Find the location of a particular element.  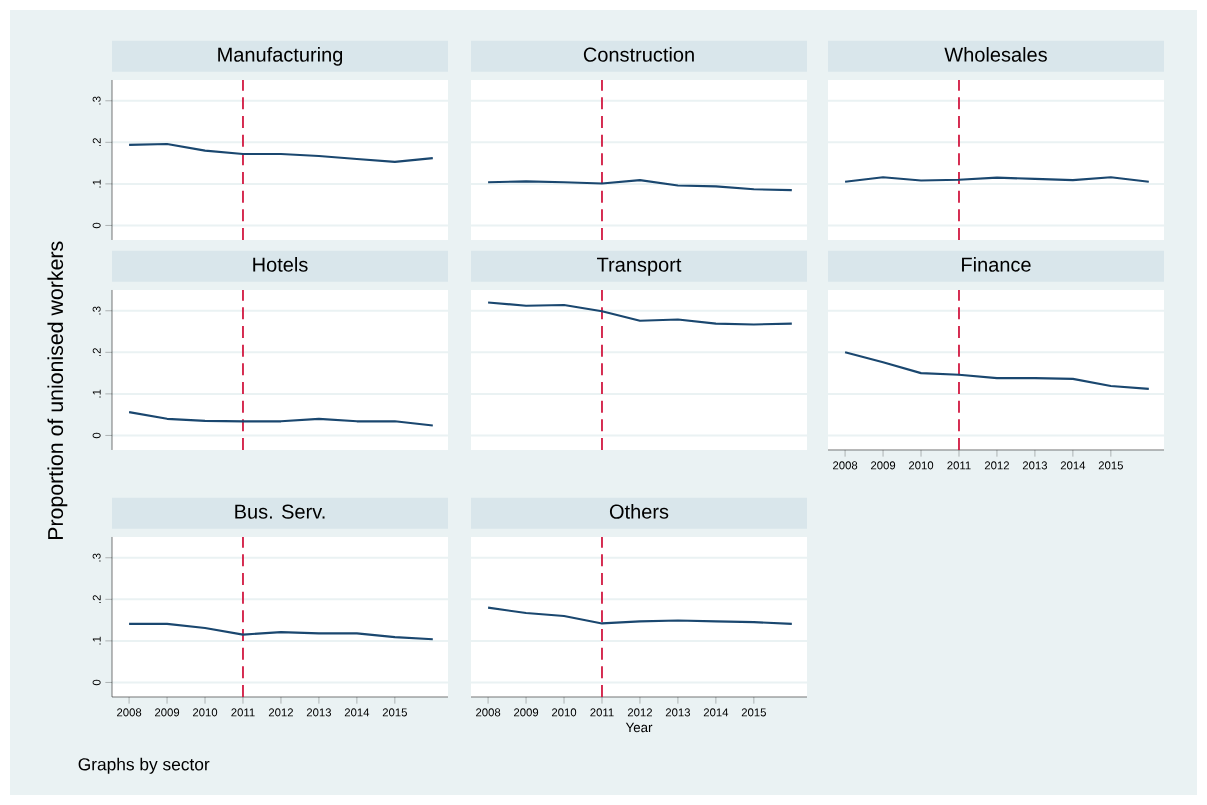

chart-title: Others is located at coordinates (639, 511).